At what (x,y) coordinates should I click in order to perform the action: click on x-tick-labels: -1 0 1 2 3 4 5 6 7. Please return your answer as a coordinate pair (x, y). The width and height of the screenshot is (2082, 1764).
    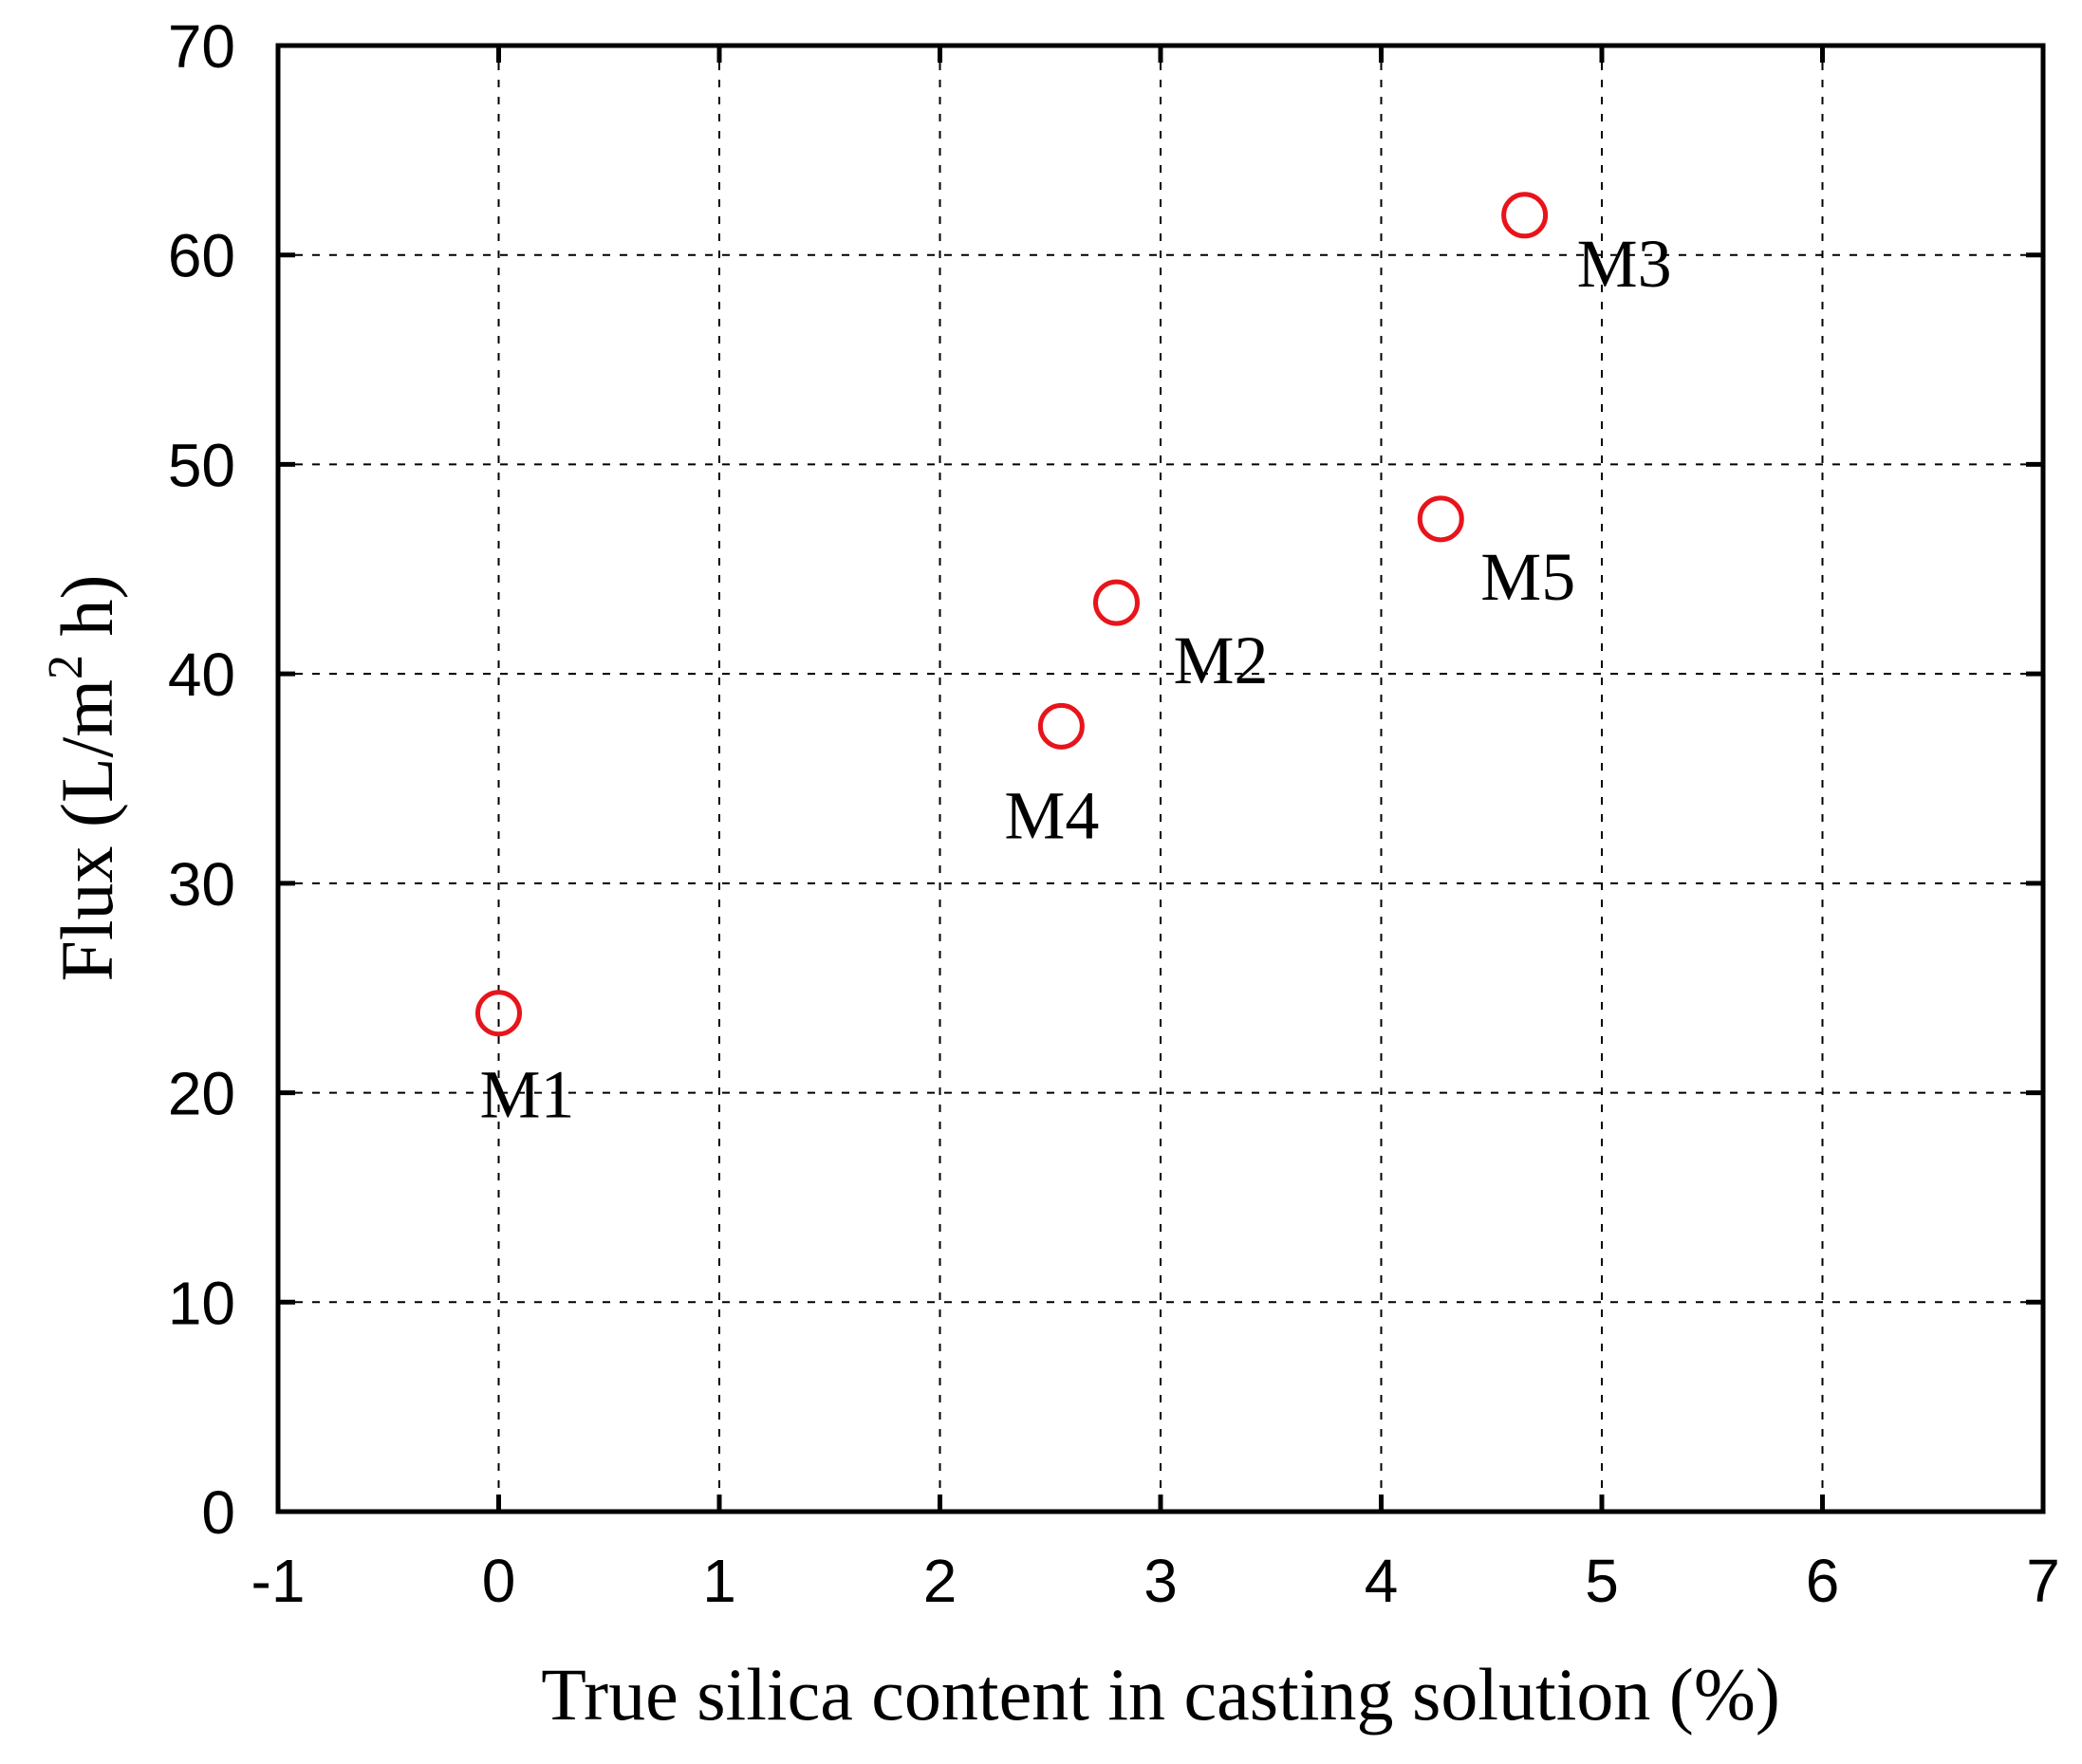
    Looking at the image, I should click on (1155, 1581).